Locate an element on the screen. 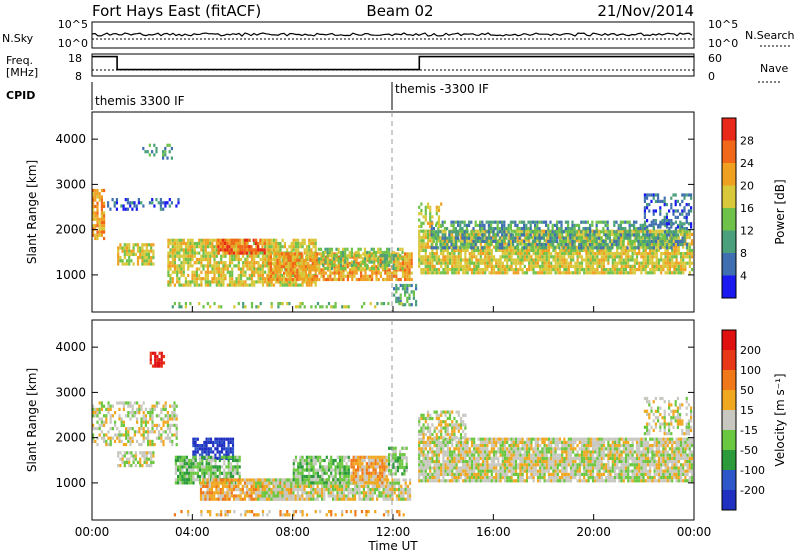 This screenshot has width=800, height=554. noise-sky-line is located at coordinates (392, 34).